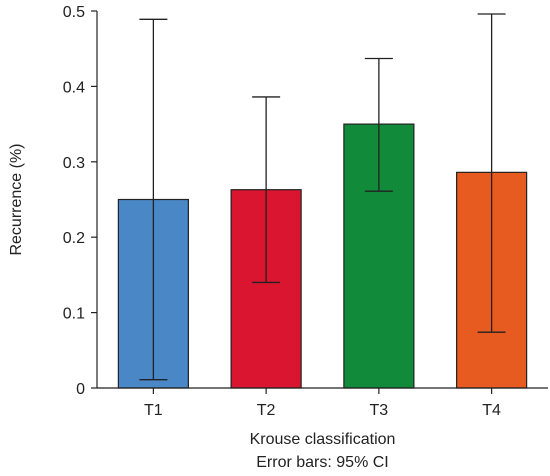 This screenshot has height=476, width=550. Describe the element at coordinates (74, 87) in the screenshot. I see `y-tick-label: 0.4` at that location.